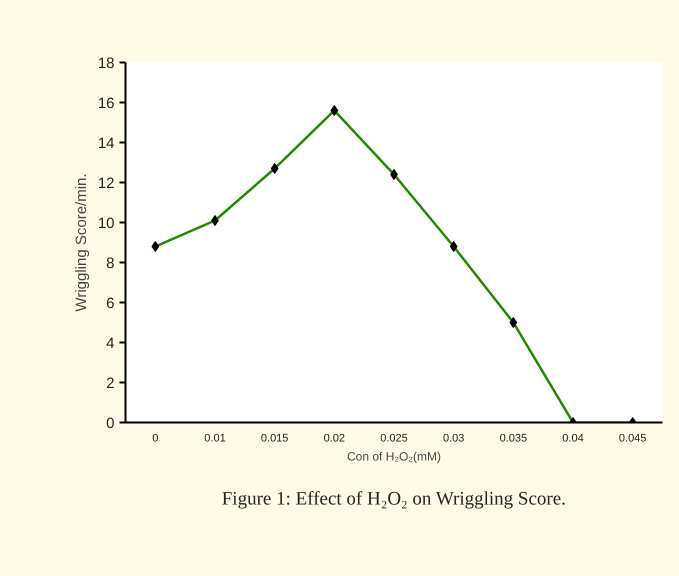 The image size is (679, 576). Describe the element at coordinates (274, 438) in the screenshot. I see `x-tick-label: 0.015` at that location.